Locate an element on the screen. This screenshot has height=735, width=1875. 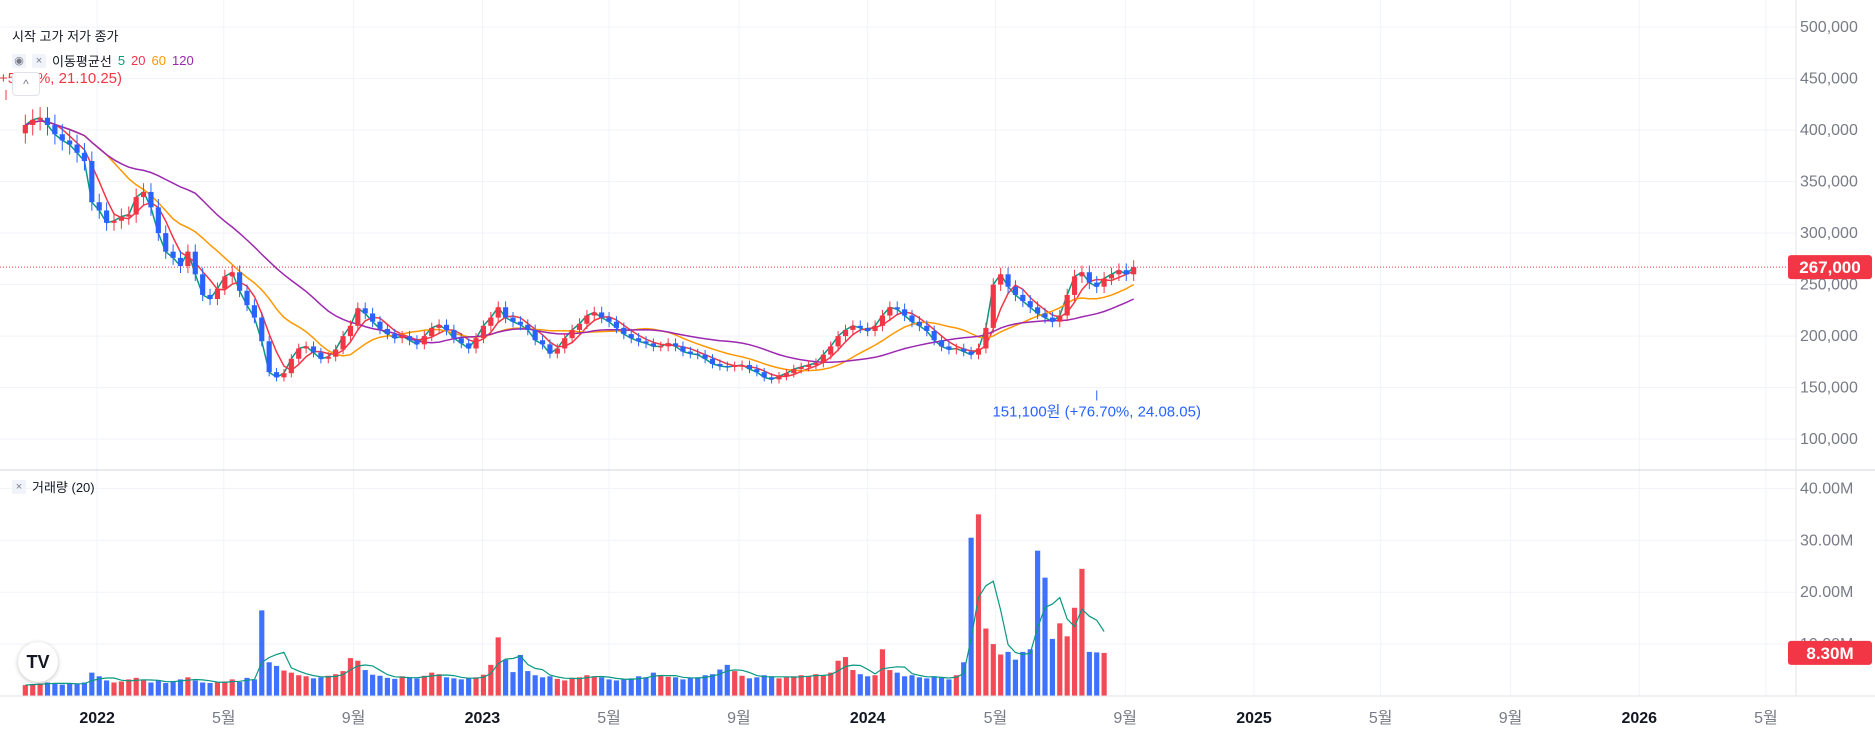
volume-moving-average is located at coordinates (565, 633).